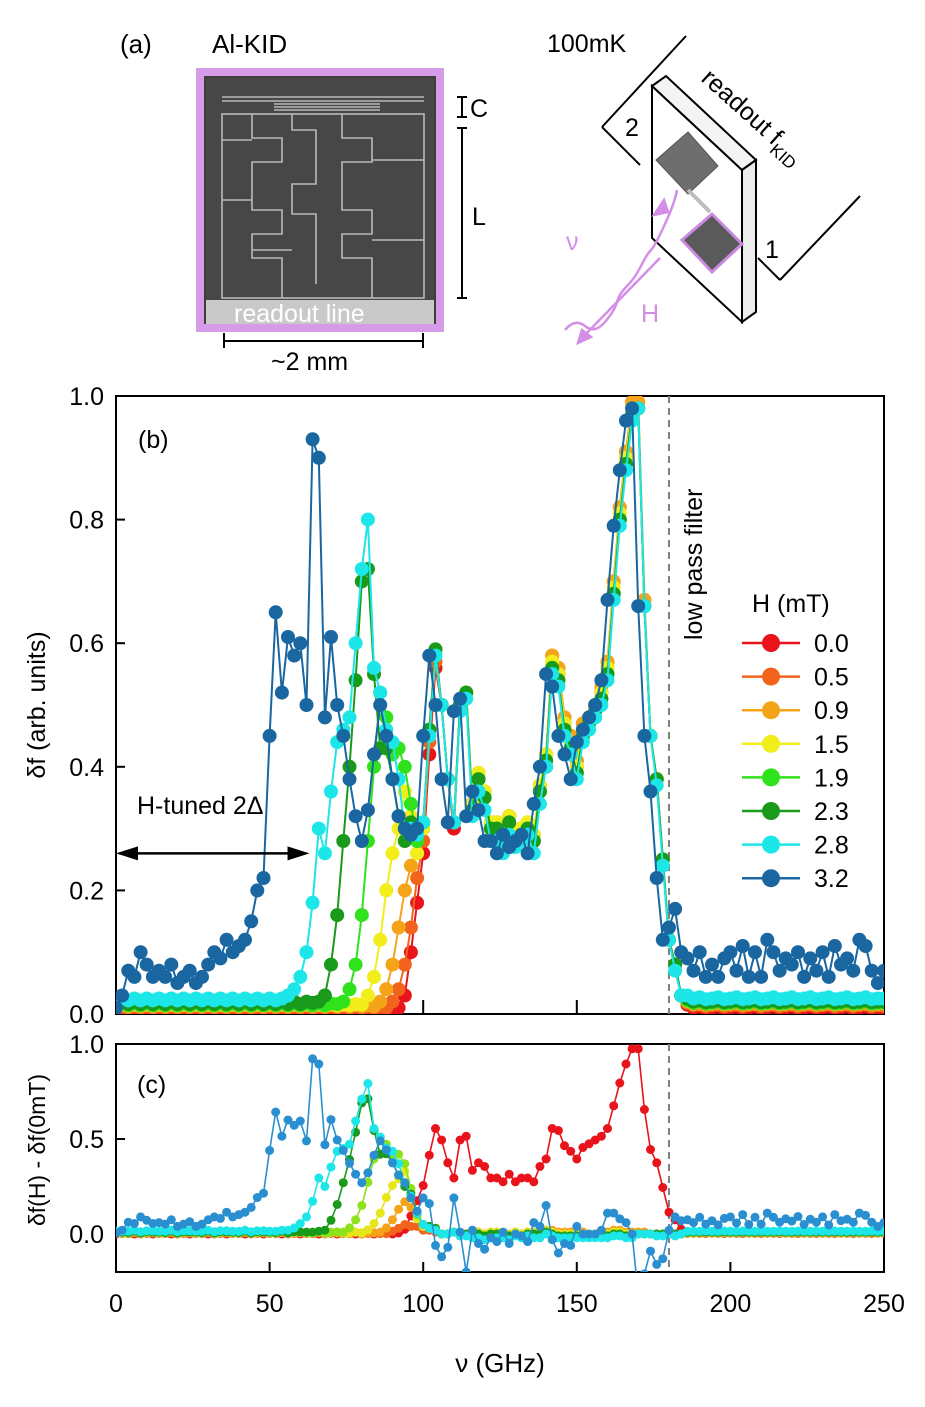  What do you see at coordinates (795, 778) in the screenshot?
I see `legend-item-1.9: 1.9` at bounding box center [795, 778].